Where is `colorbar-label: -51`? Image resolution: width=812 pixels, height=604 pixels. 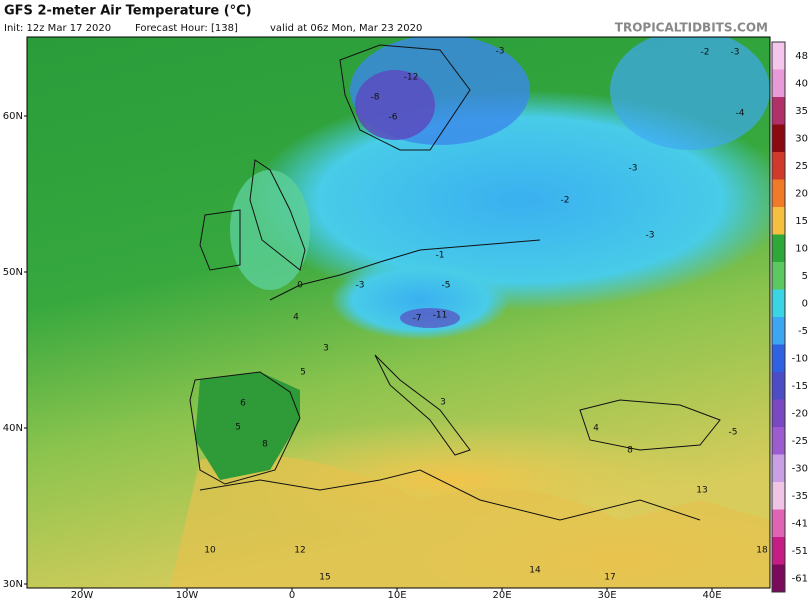 colorbar-label: -51 is located at coordinates (800, 551).